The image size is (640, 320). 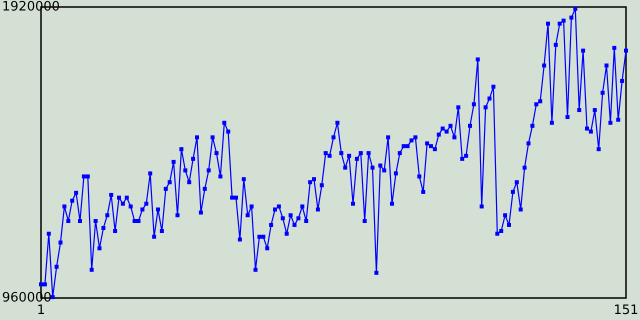 I want to click on y-tick-label: 1920000, so click(x=31, y=7).